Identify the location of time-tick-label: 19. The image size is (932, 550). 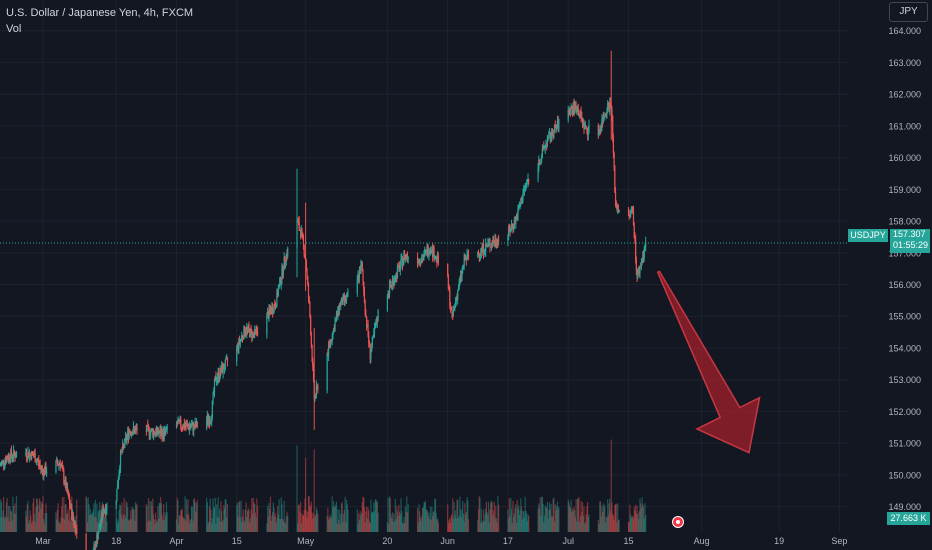
(779, 541).